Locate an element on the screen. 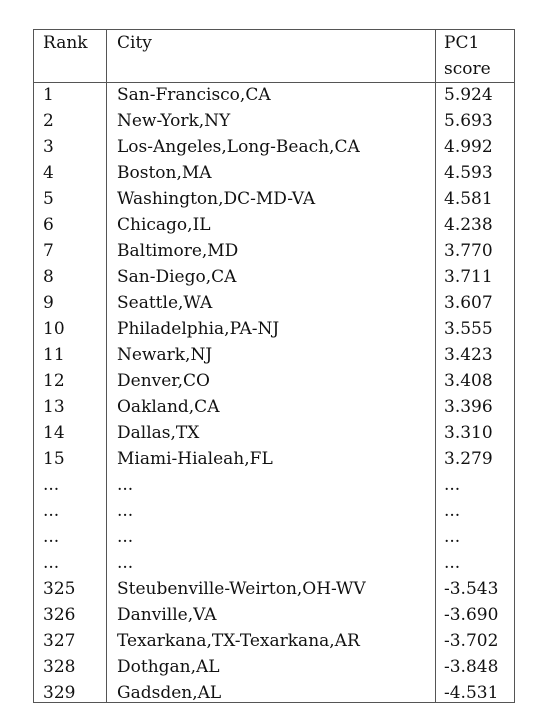 The image size is (540, 720). table-row: 6 Chicago,IL 4.238 is located at coordinates (274, 225).